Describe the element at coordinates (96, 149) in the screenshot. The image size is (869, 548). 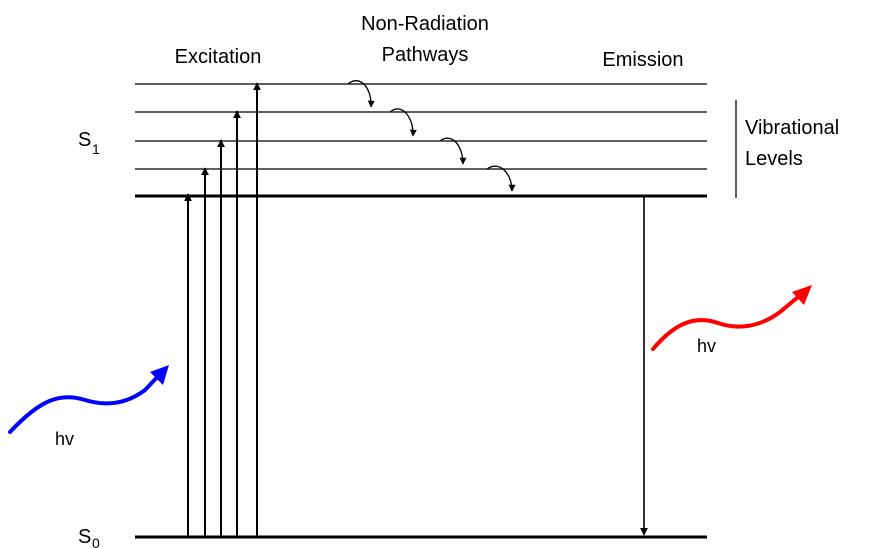
I see `s1-subscript: 1` at that location.